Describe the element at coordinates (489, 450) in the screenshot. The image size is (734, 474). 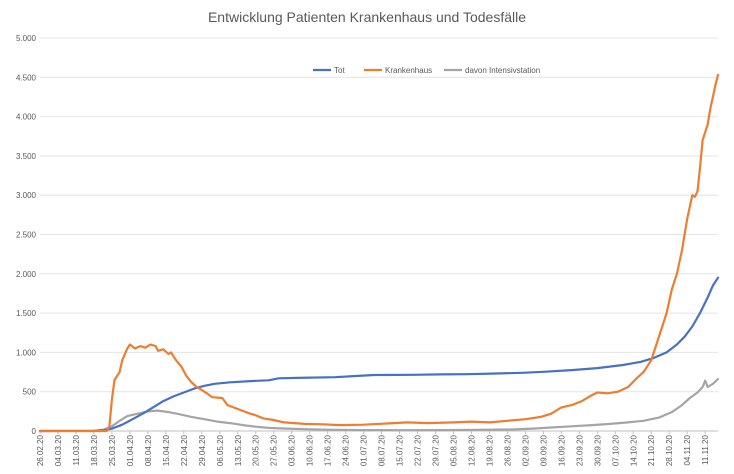
I see `x-tick-label: 19.08.20` at that location.